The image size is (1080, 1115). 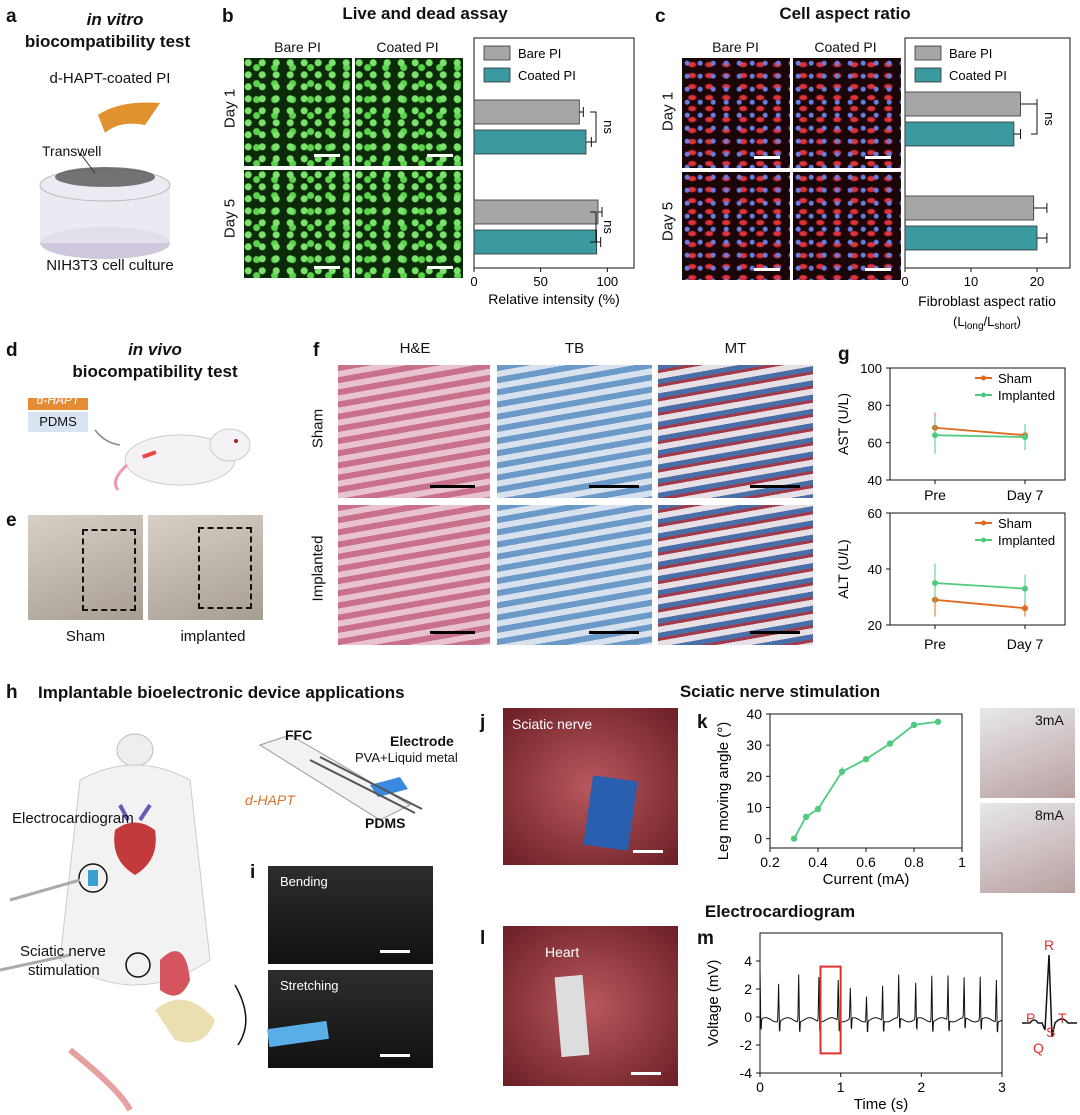 I want to click on y-axis-label: Voltage (mV), so click(x=713, y=1003).